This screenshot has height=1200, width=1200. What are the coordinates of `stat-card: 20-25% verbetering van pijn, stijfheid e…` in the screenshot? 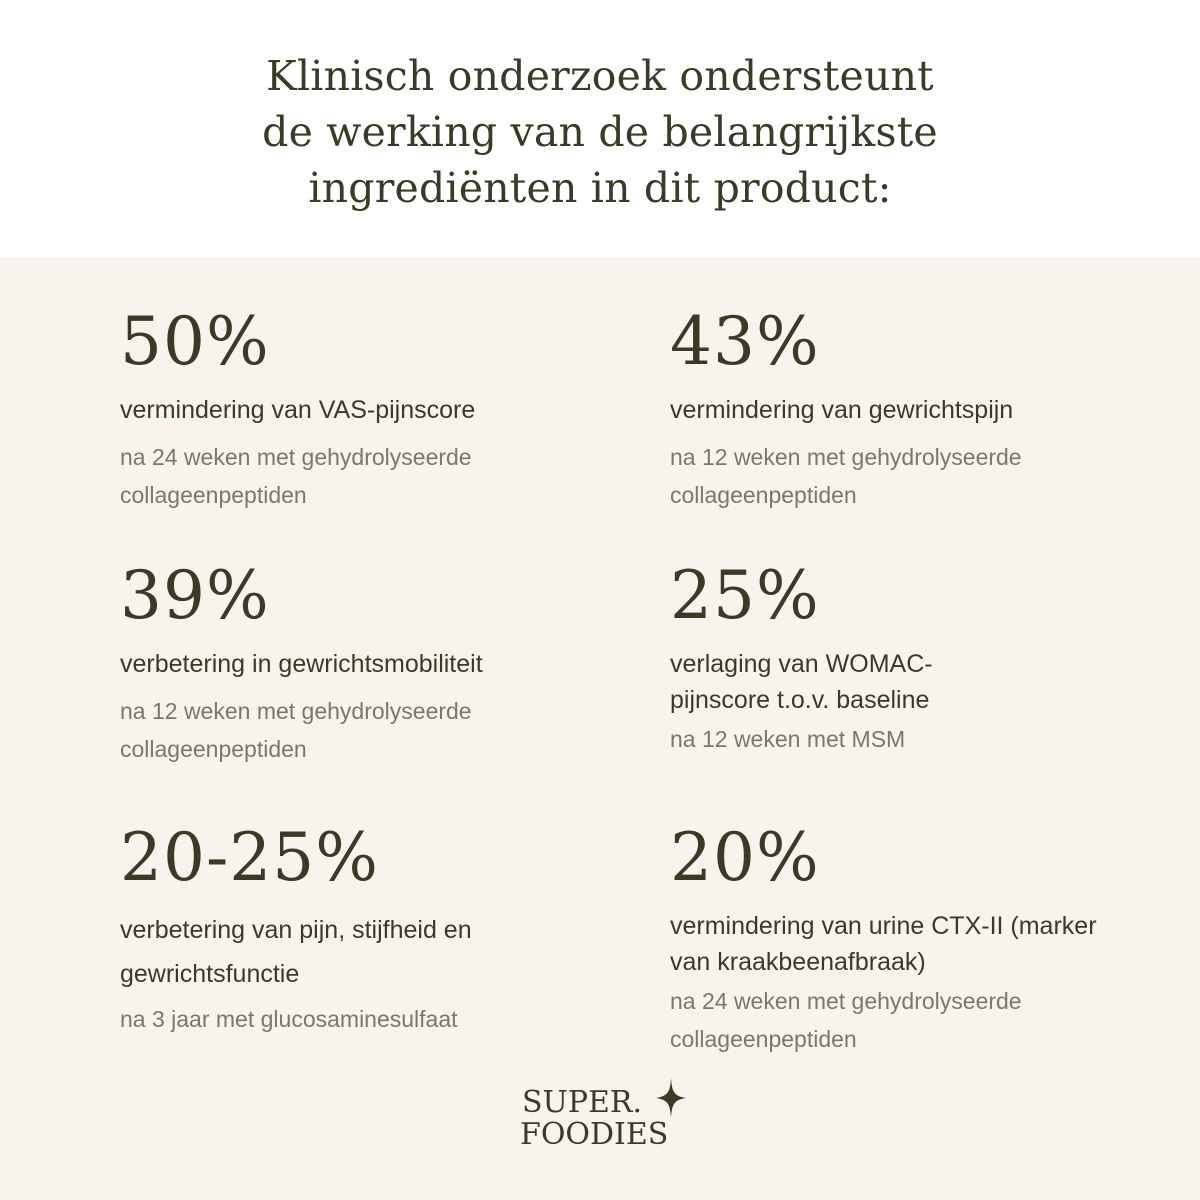 It's located at (355, 928).